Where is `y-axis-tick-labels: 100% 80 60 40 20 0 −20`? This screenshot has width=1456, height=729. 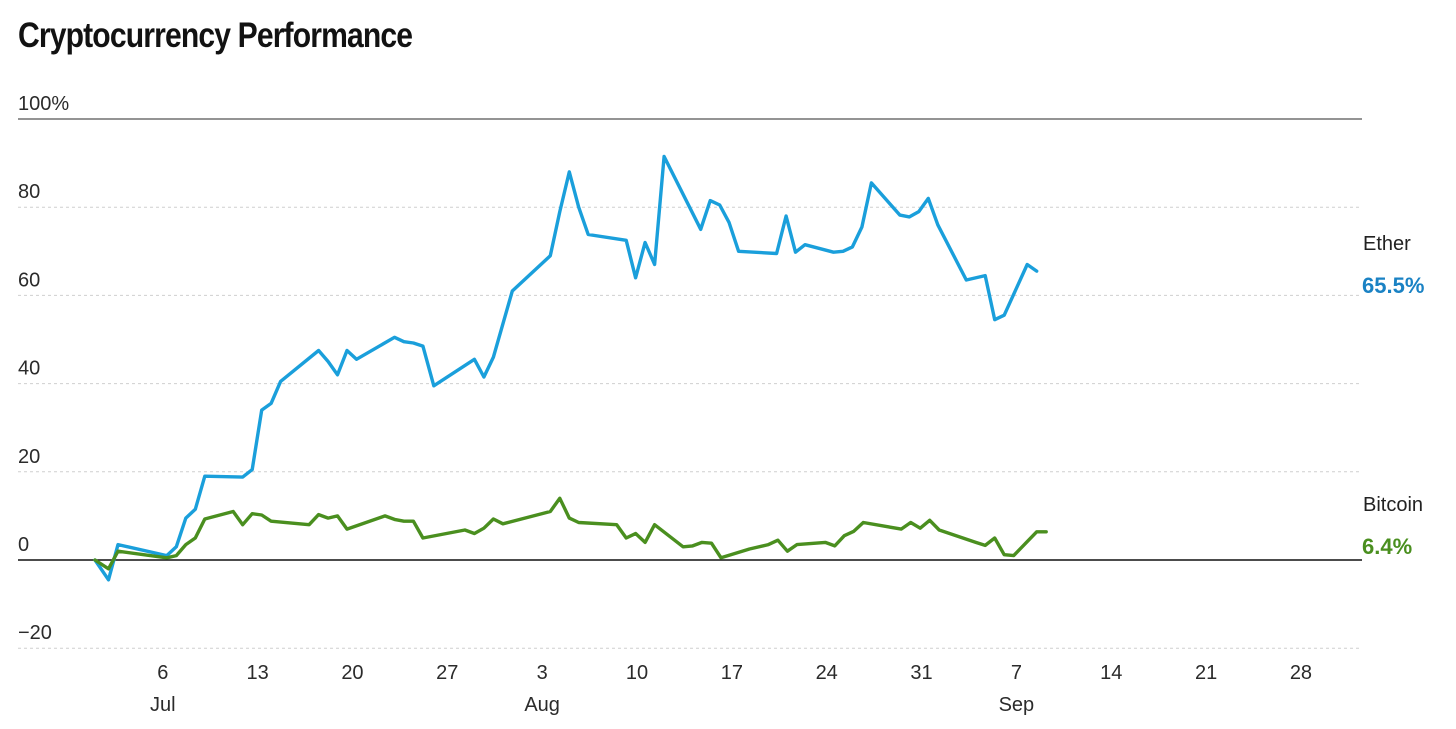
y-axis-tick-labels: 100% 80 60 40 20 0 −20 is located at coordinates (43, 368).